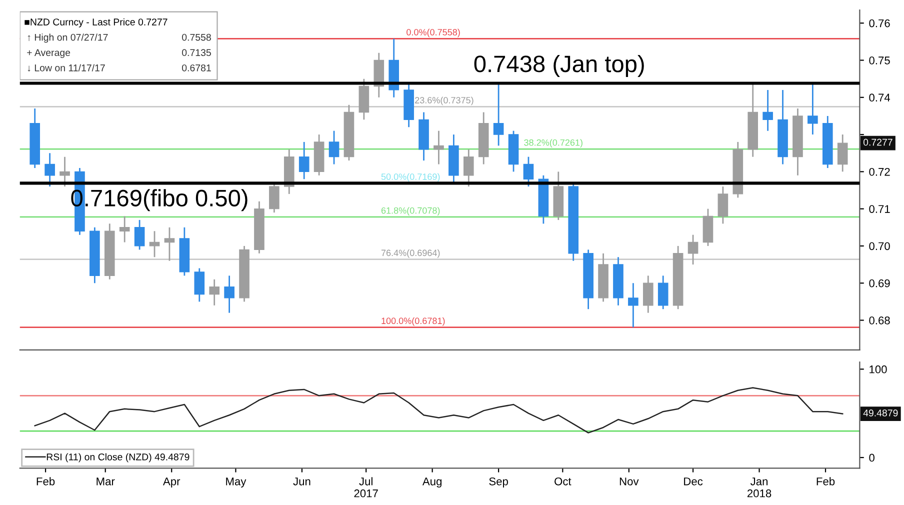 This screenshot has width=904, height=505. What do you see at coordinates (759, 488) in the screenshot?
I see `x-tick-label: Jan 2018` at bounding box center [759, 488].